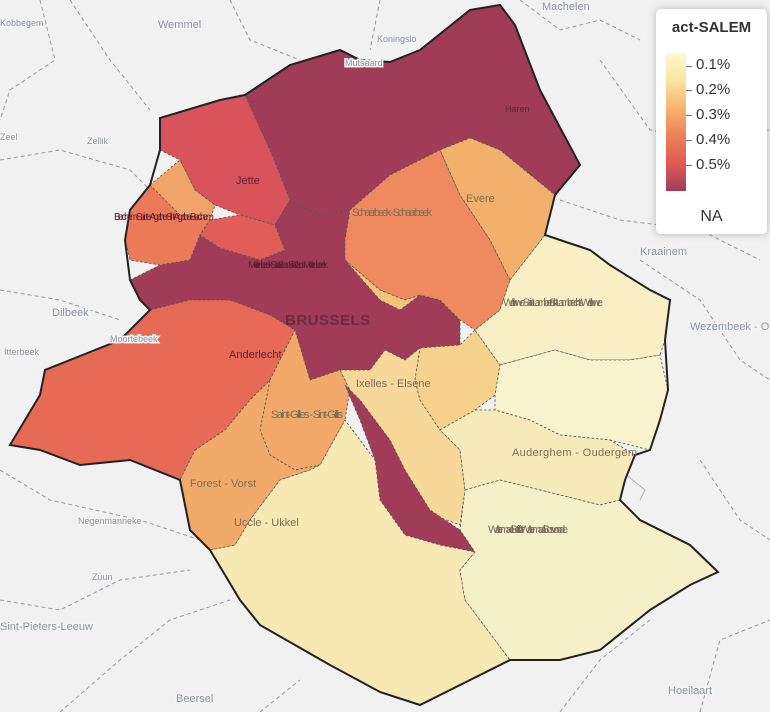  What do you see at coordinates (663, 252) in the screenshot?
I see `place-label-kraainem: Kraainem` at bounding box center [663, 252].